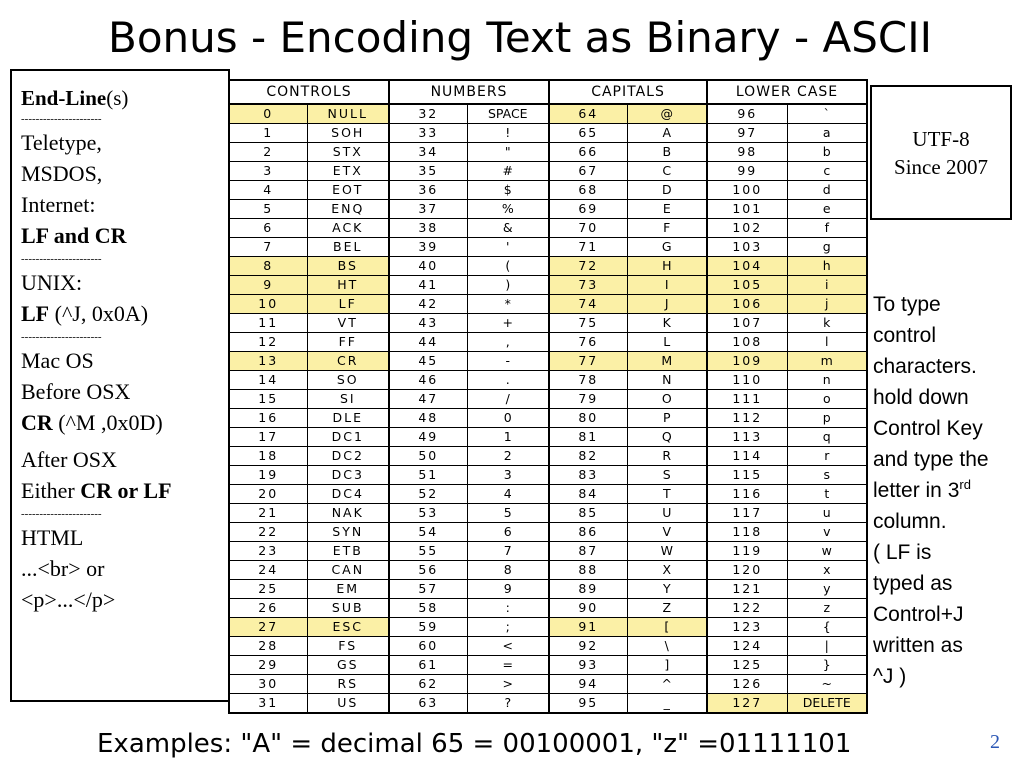 This screenshot has height=768, width=1024. I want to click on capital-char-cell: I, so click(667, 285).